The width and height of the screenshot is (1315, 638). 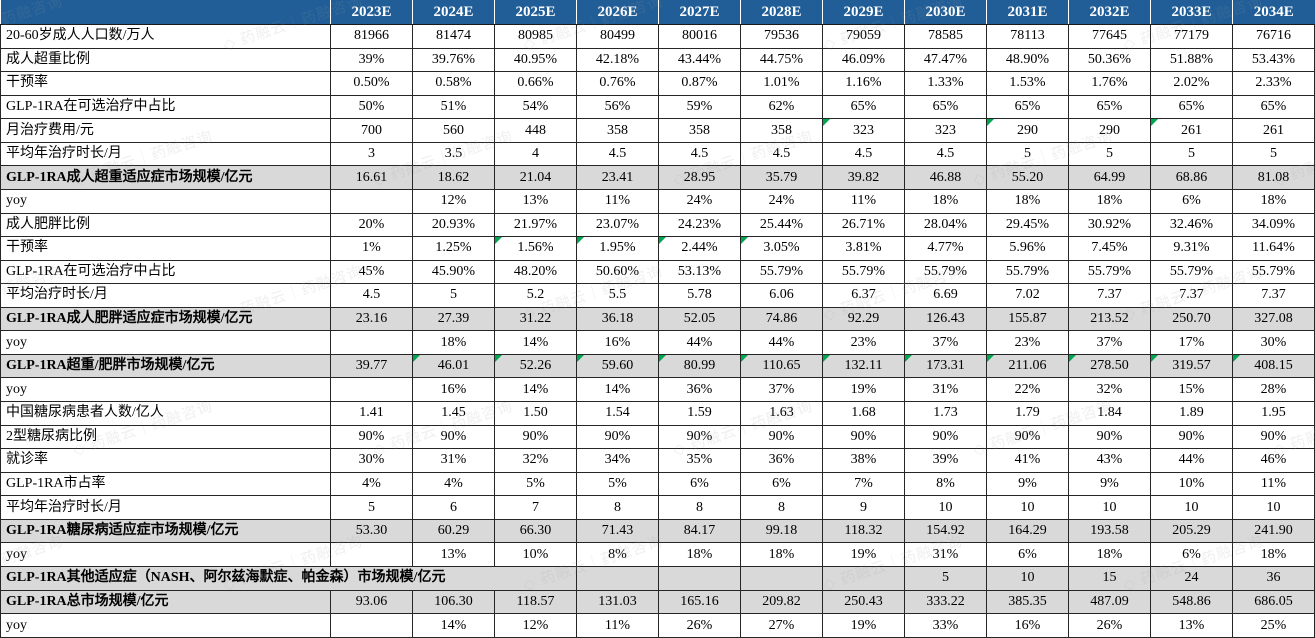 What do you see at coordinates (453, 272) in the screenshot?
I see `cell: 45.90%` at bounding box center [453, 272].